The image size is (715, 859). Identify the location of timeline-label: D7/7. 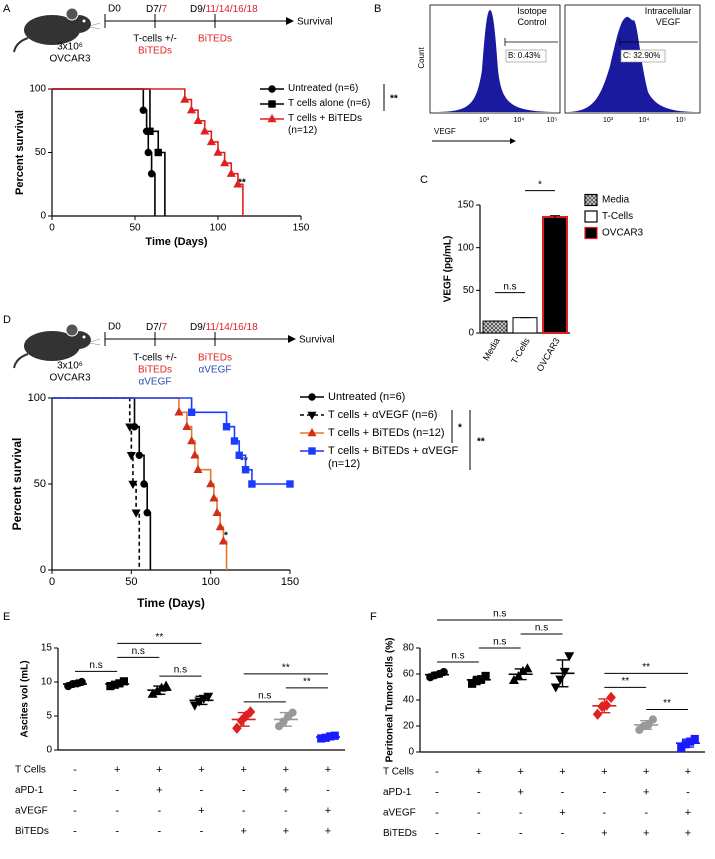
(157, 9).